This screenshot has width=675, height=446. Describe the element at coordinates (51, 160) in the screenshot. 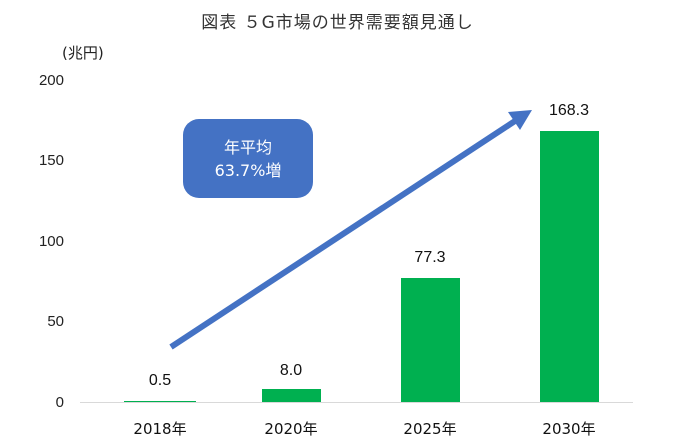

I see `y-tick-150: 150` at that location.